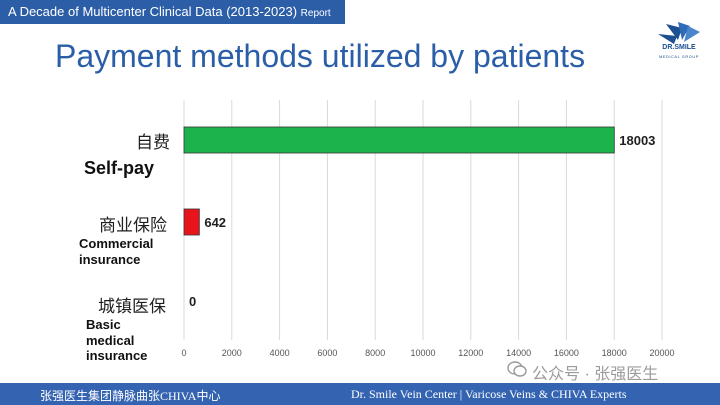 The width and height of the screenshot is (720, 405). I want to click on x-tick-label-14000: 14000, so click(518, 353).